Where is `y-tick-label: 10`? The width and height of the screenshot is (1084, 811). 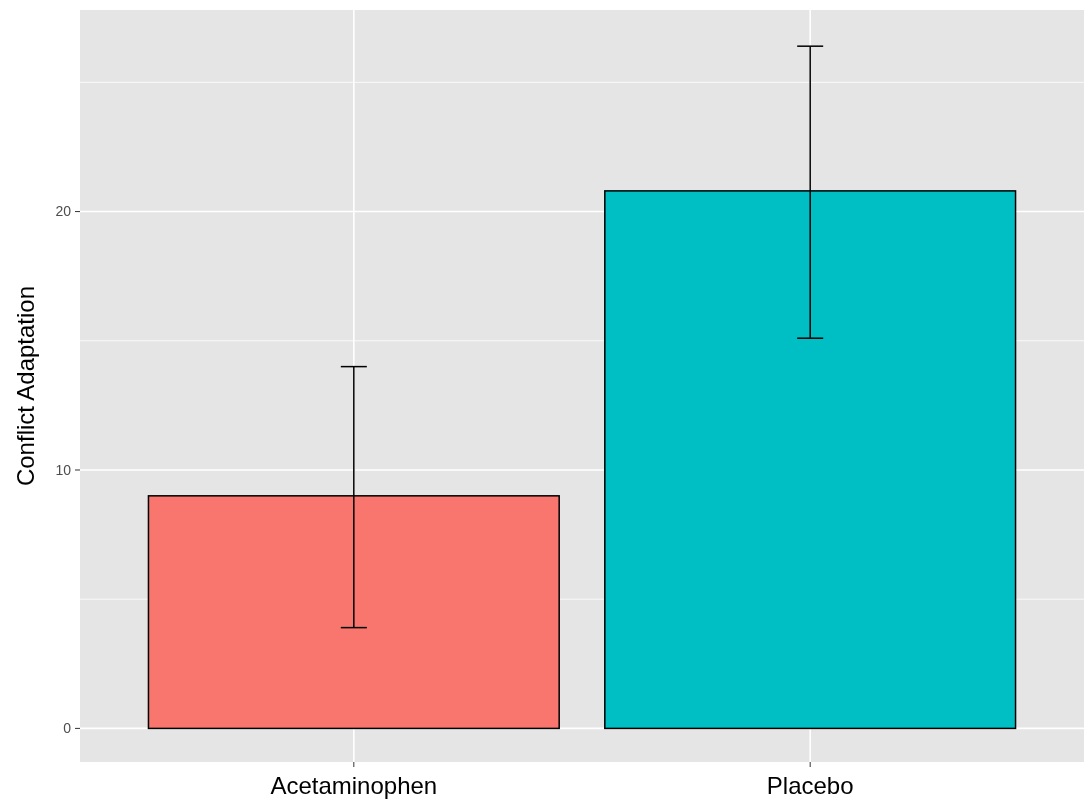
y-tick-label: 10 is located at coordinates (63, 469).